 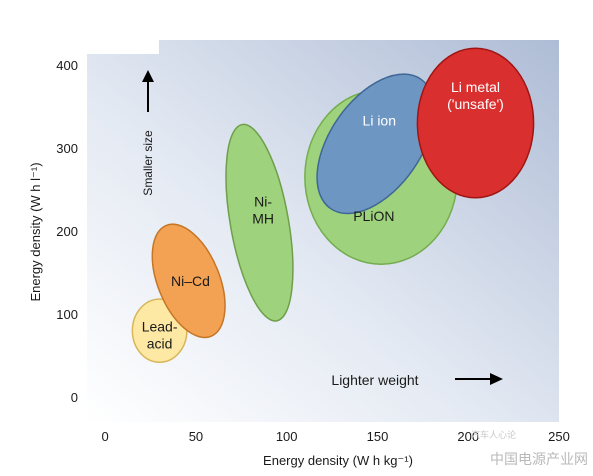 I want to click on y-tick-label: 400, so click(x=67, y=65).